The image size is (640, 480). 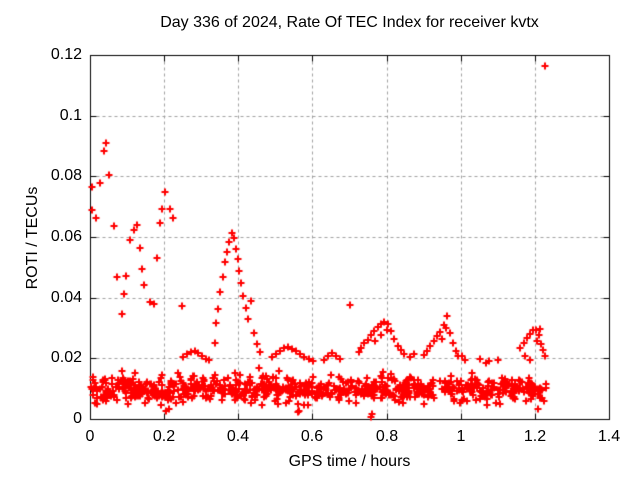 What do you see at coordinates (535, 436) in the screenshot?
I see `x-tick-label: 1.2` at bounding box center [535, 436].